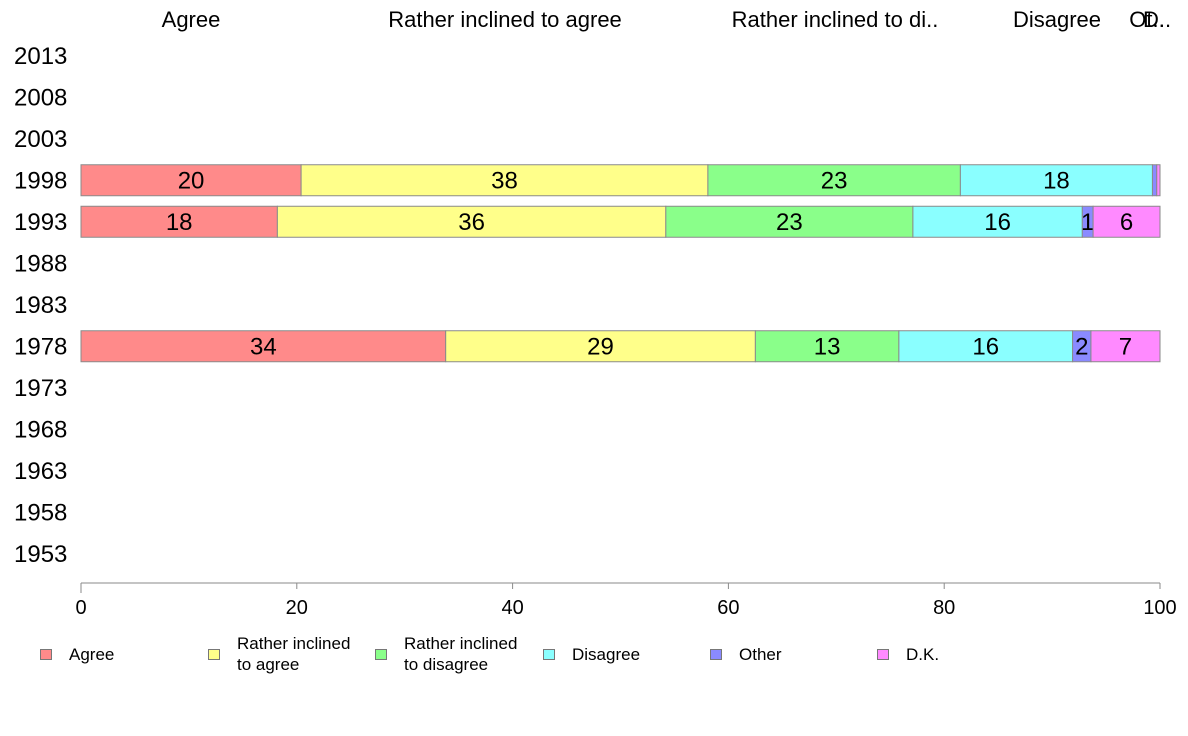  Describe the element at coordinates (728, 608) in the screenshot. I see `x-tick-label: 60` at that location.